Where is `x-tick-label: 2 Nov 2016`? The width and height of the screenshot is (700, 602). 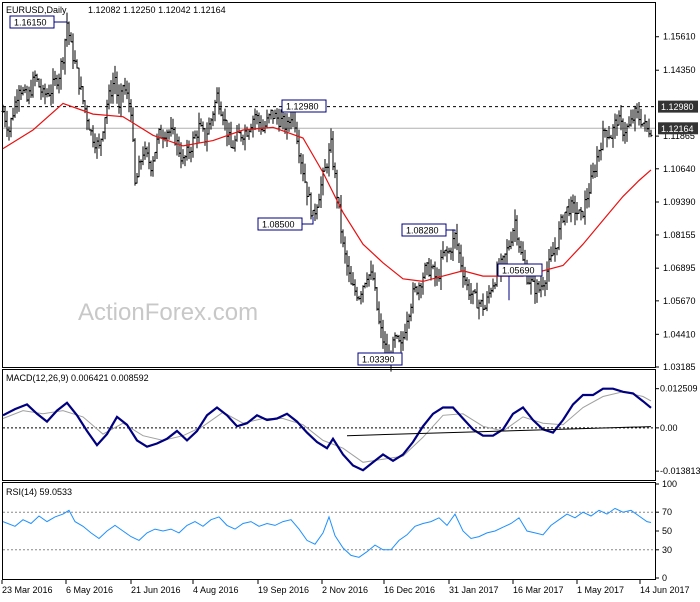
x-tick-label: 2 Nov 2016 is located at coordinates (345, 590).